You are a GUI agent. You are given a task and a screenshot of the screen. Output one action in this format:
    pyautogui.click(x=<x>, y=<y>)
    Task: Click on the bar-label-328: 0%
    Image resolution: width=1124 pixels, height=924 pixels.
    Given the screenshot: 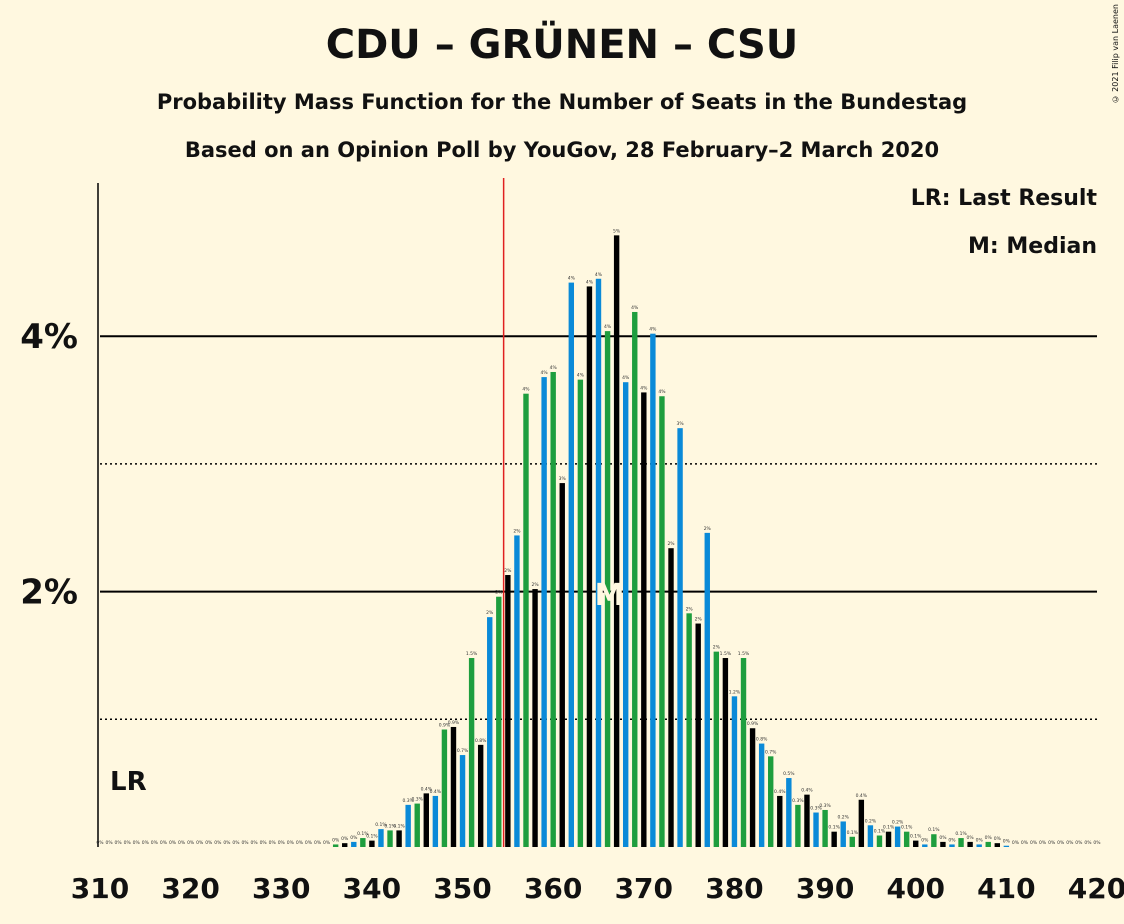 What is the action you would take?
    pyautogui.click(x=264, y=843)
    